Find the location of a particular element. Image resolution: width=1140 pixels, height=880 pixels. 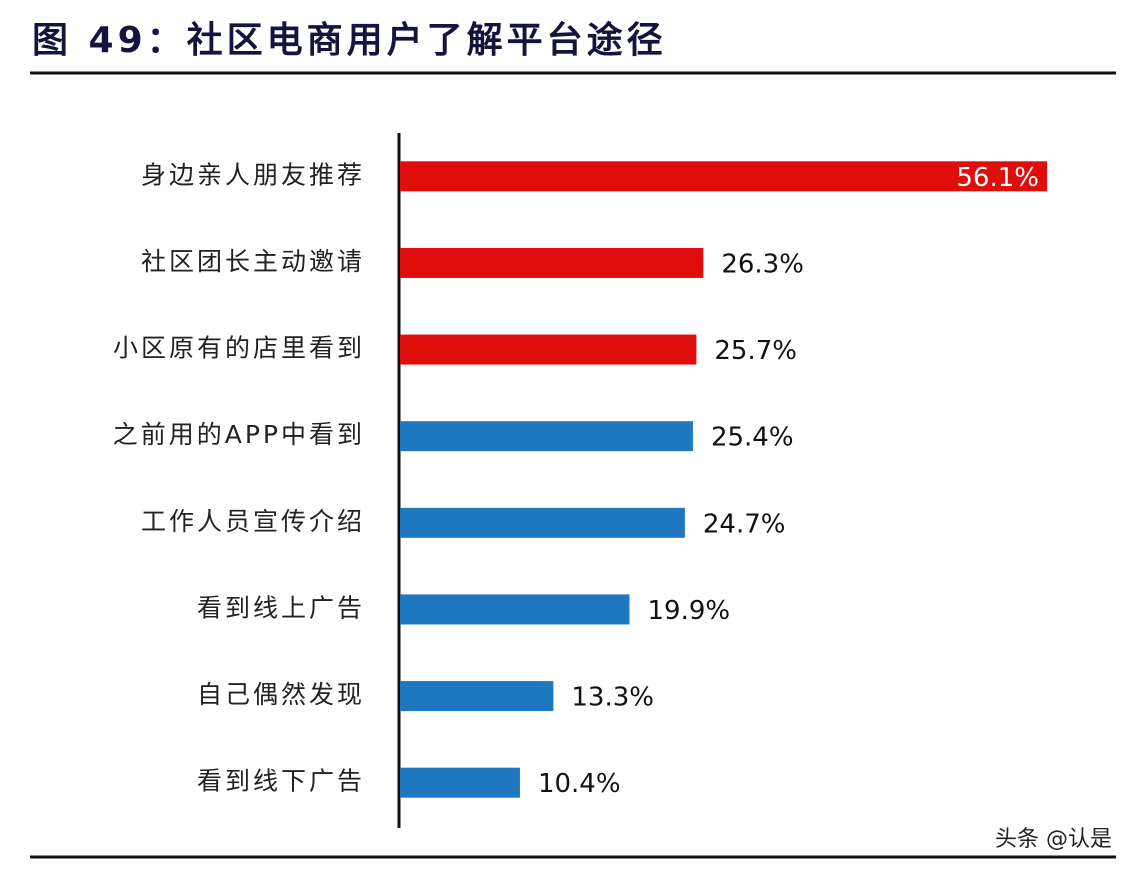

value-label: 24.7% is located at coordinates (744, 524).